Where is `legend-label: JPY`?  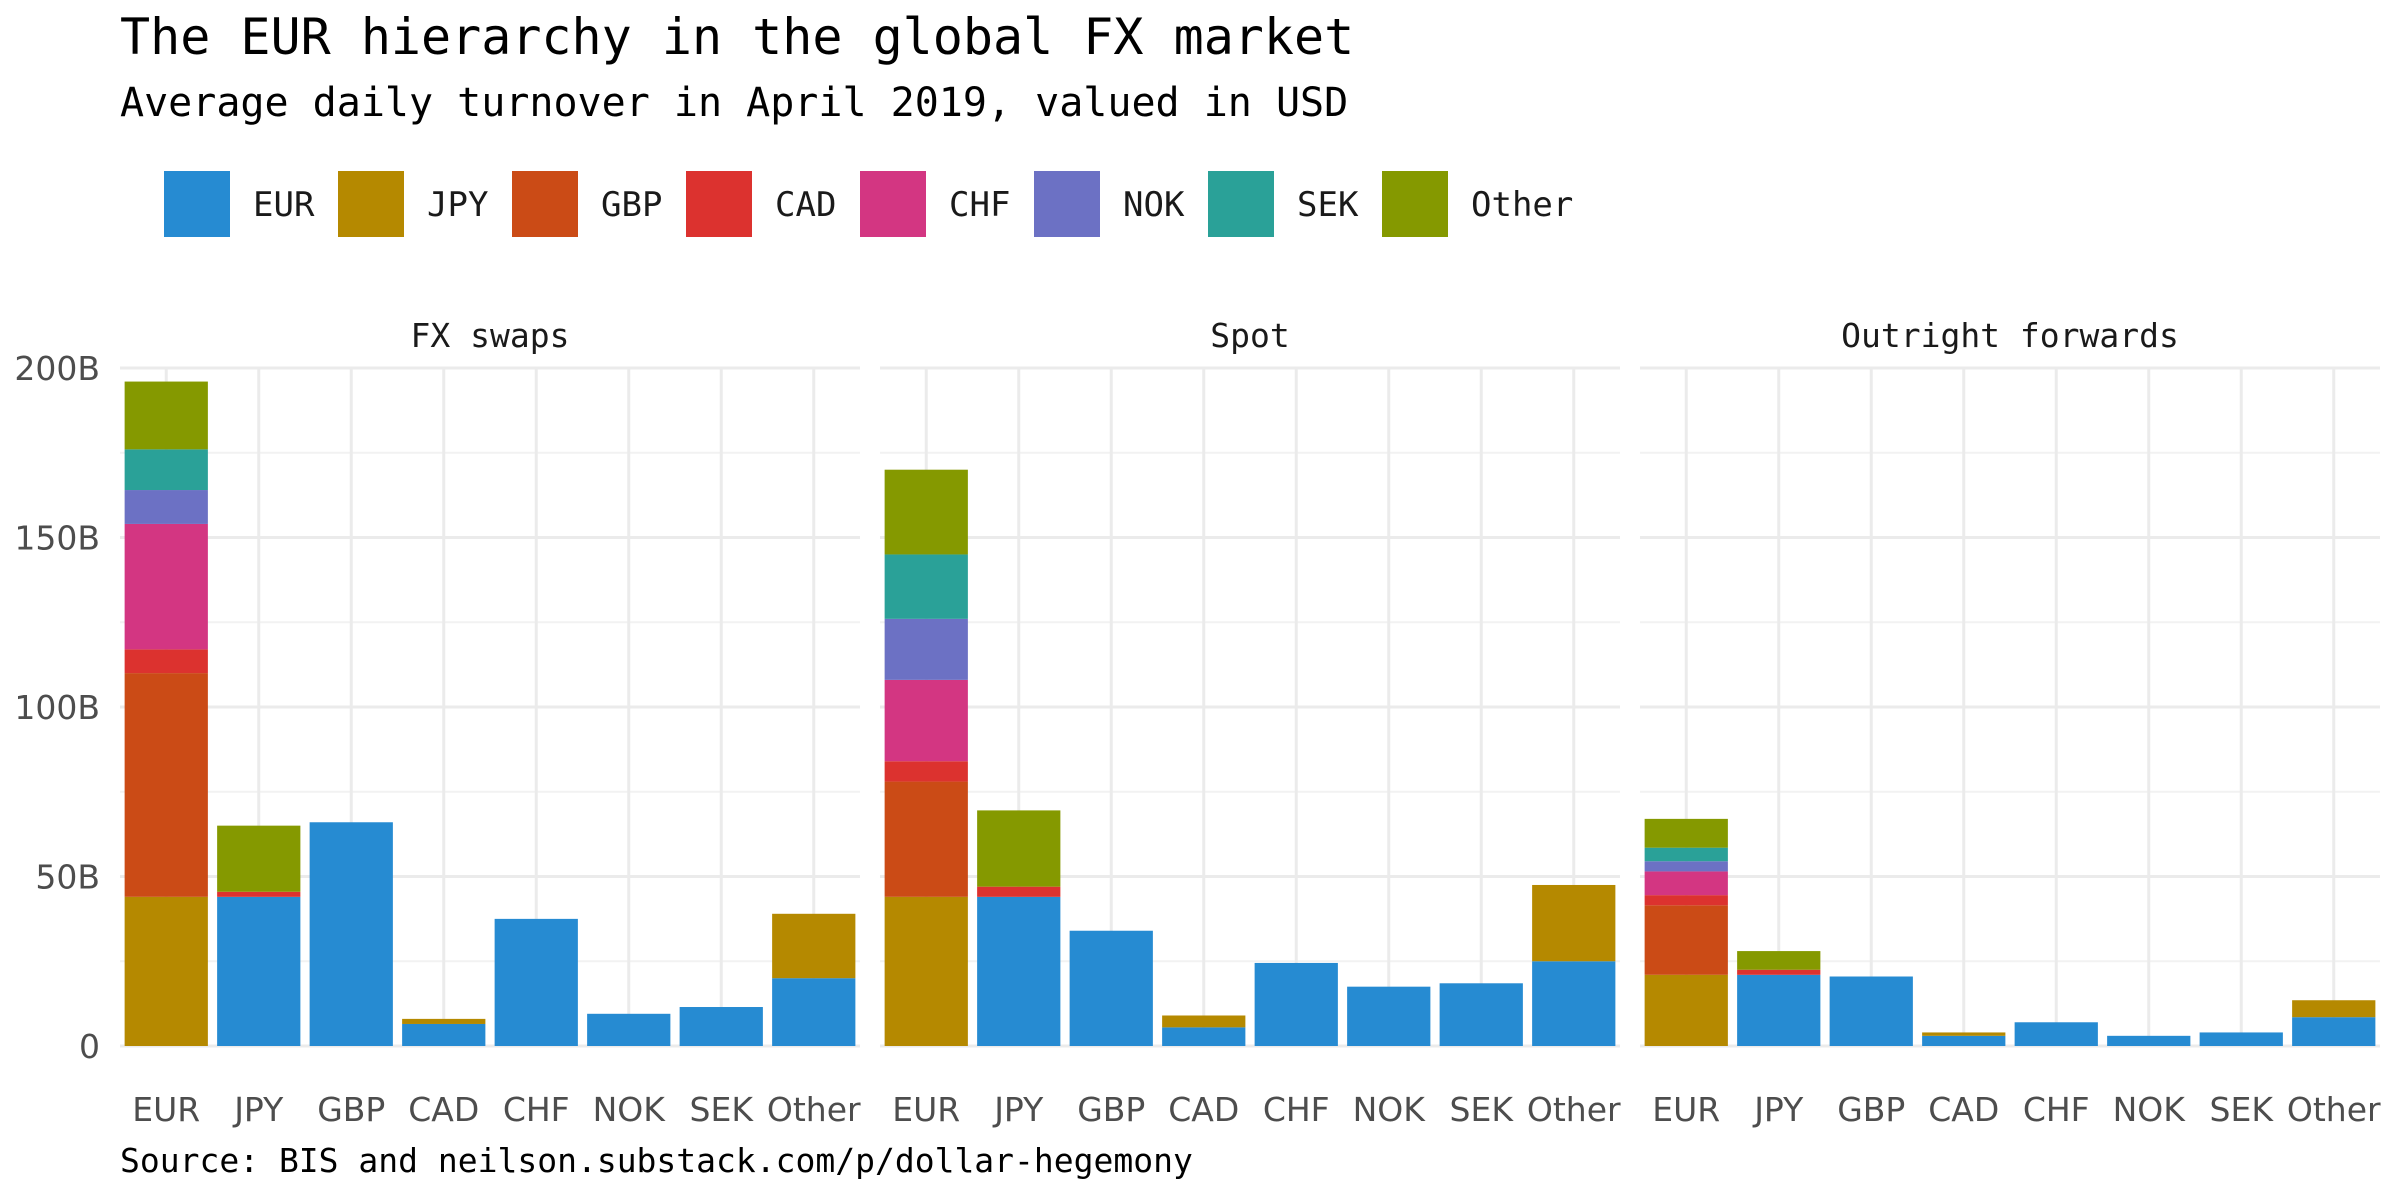
legend-label: JPY is located at coordinates (457, 205).